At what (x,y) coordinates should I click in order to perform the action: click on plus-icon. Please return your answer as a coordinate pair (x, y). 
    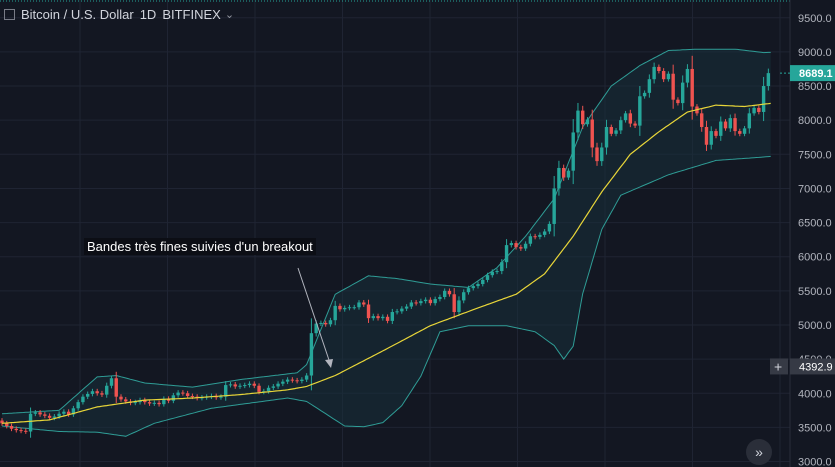
    Looking at the image, I should click on (779, 366).